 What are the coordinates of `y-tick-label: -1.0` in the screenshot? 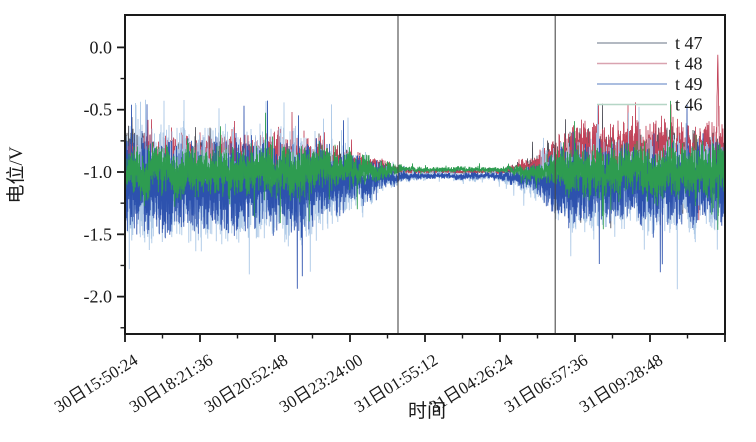 It's located at (98, 172).